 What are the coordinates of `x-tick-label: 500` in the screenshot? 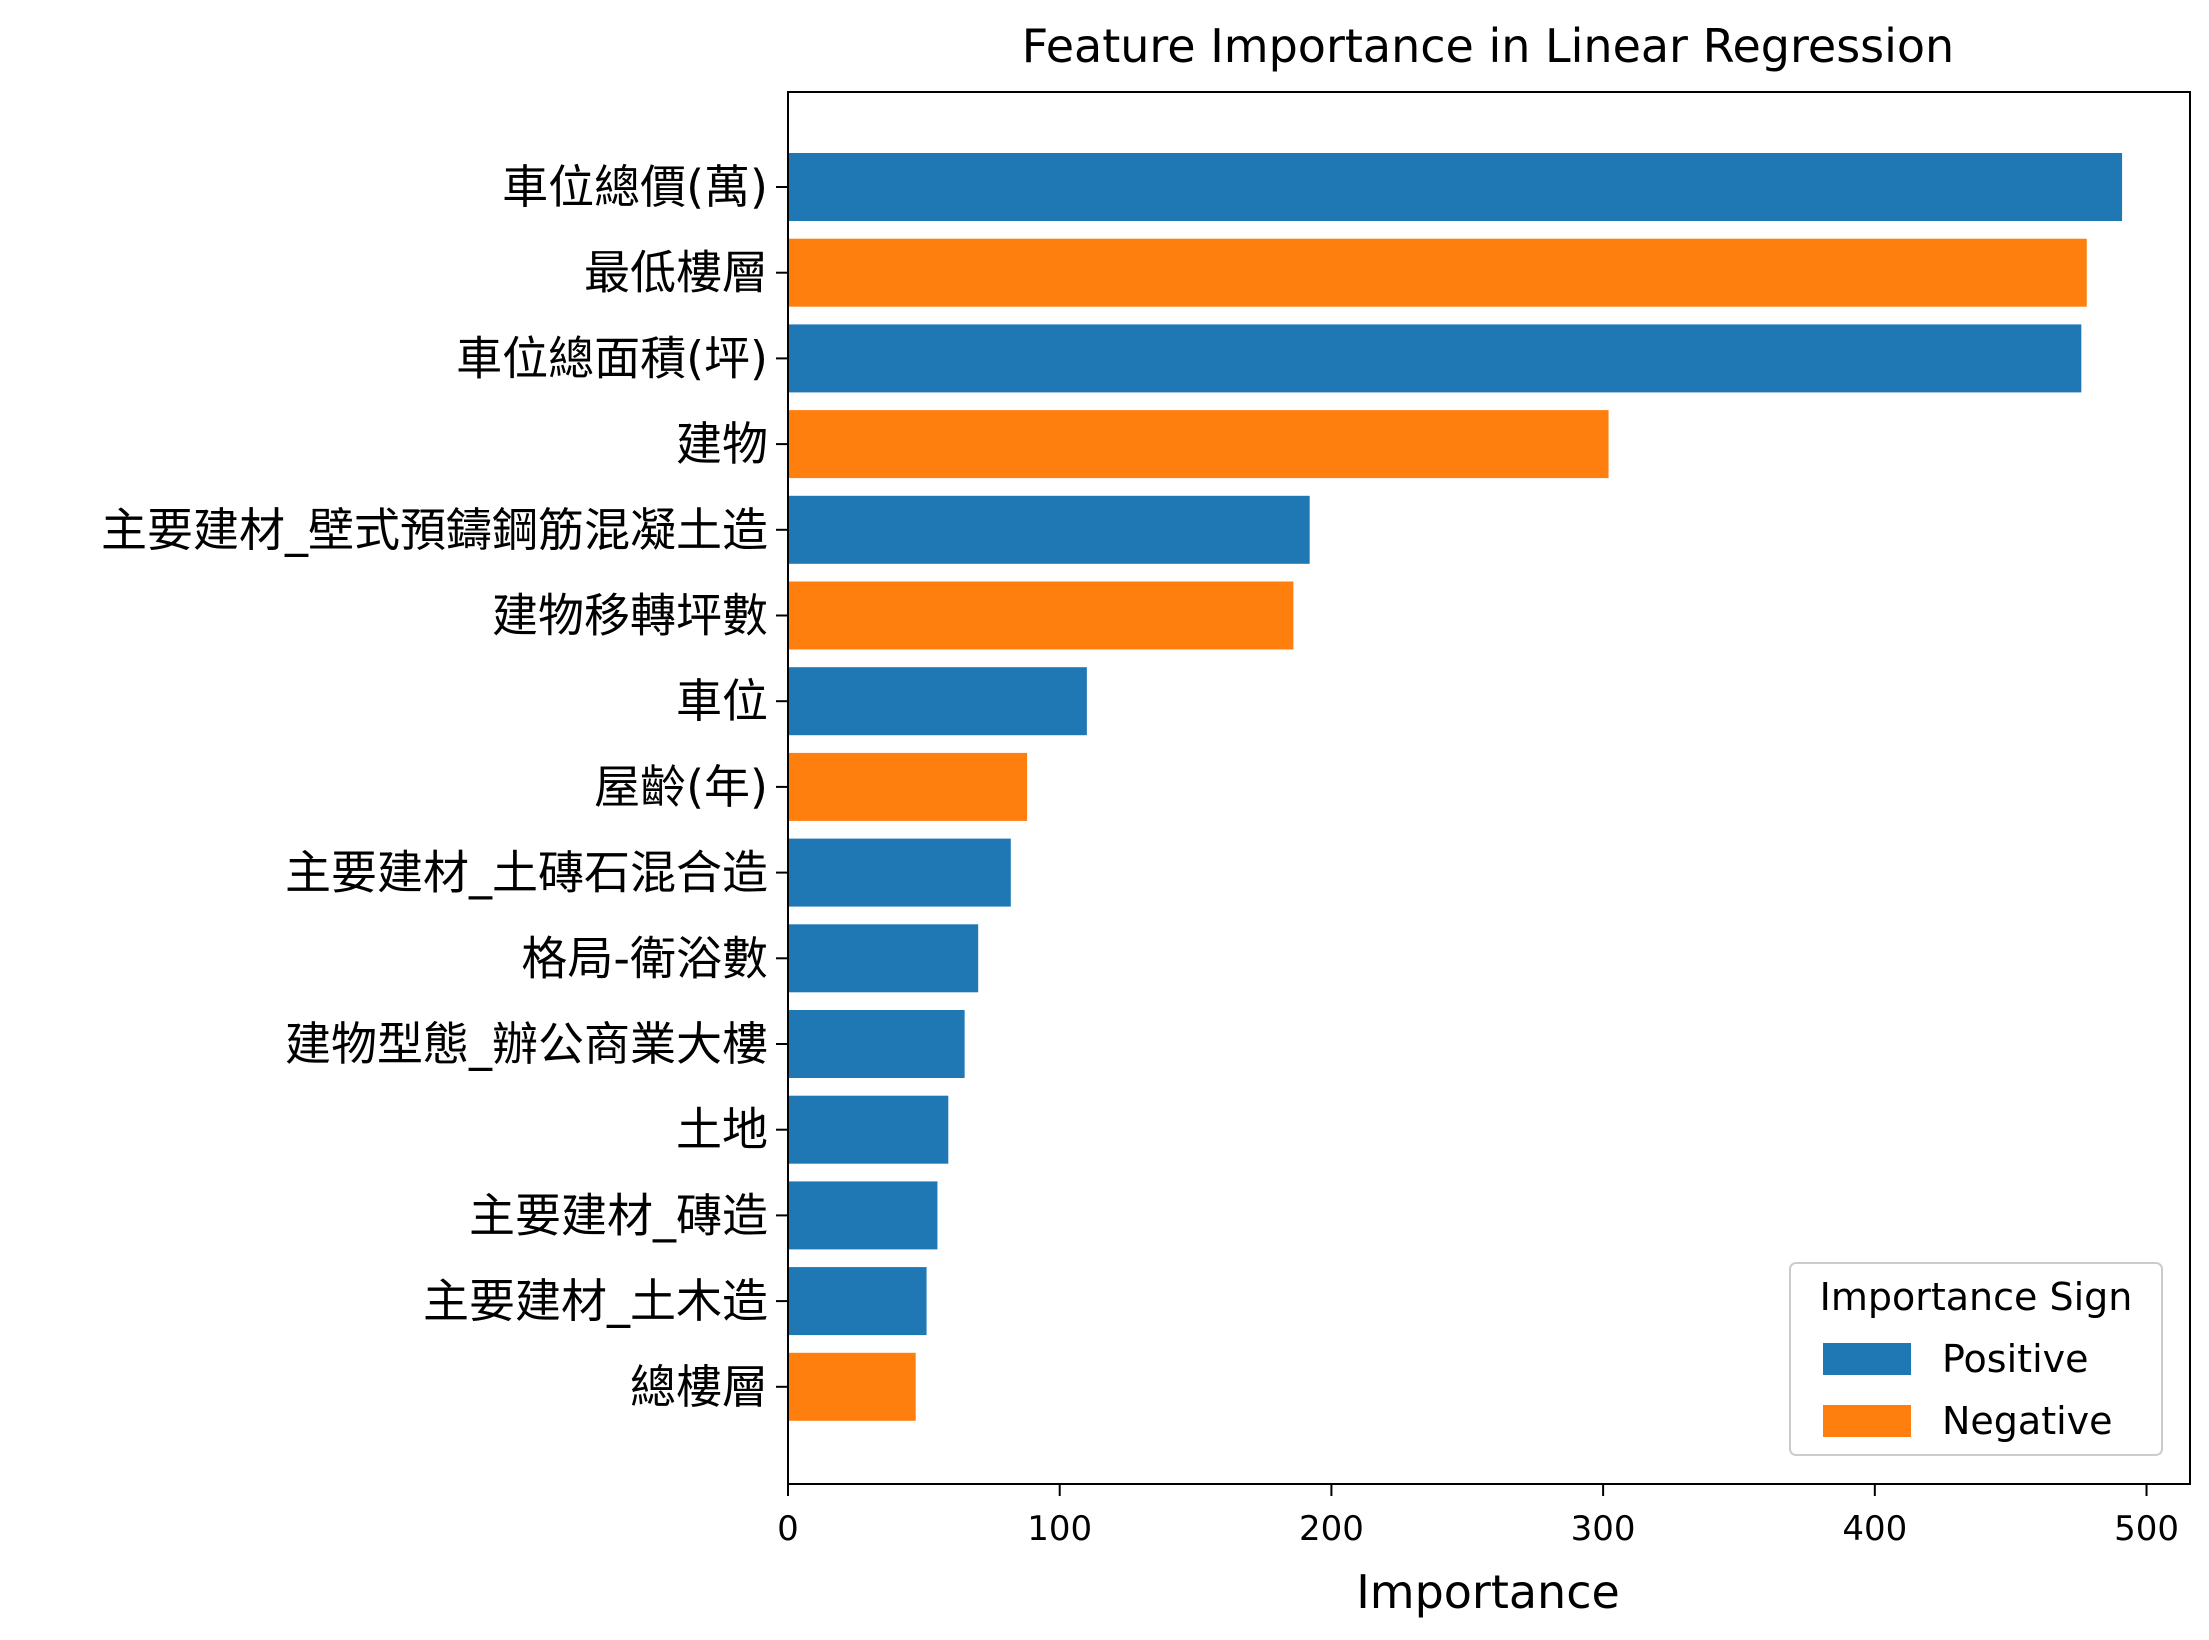 It's located at (2146, 1529).